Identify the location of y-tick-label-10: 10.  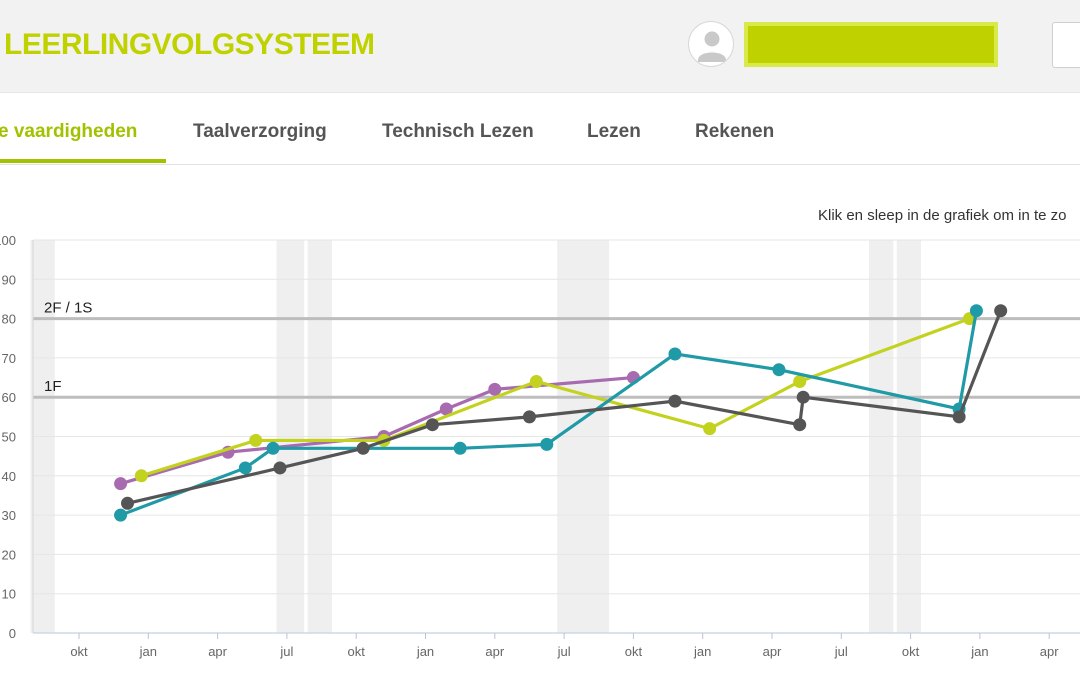
(9, 594).